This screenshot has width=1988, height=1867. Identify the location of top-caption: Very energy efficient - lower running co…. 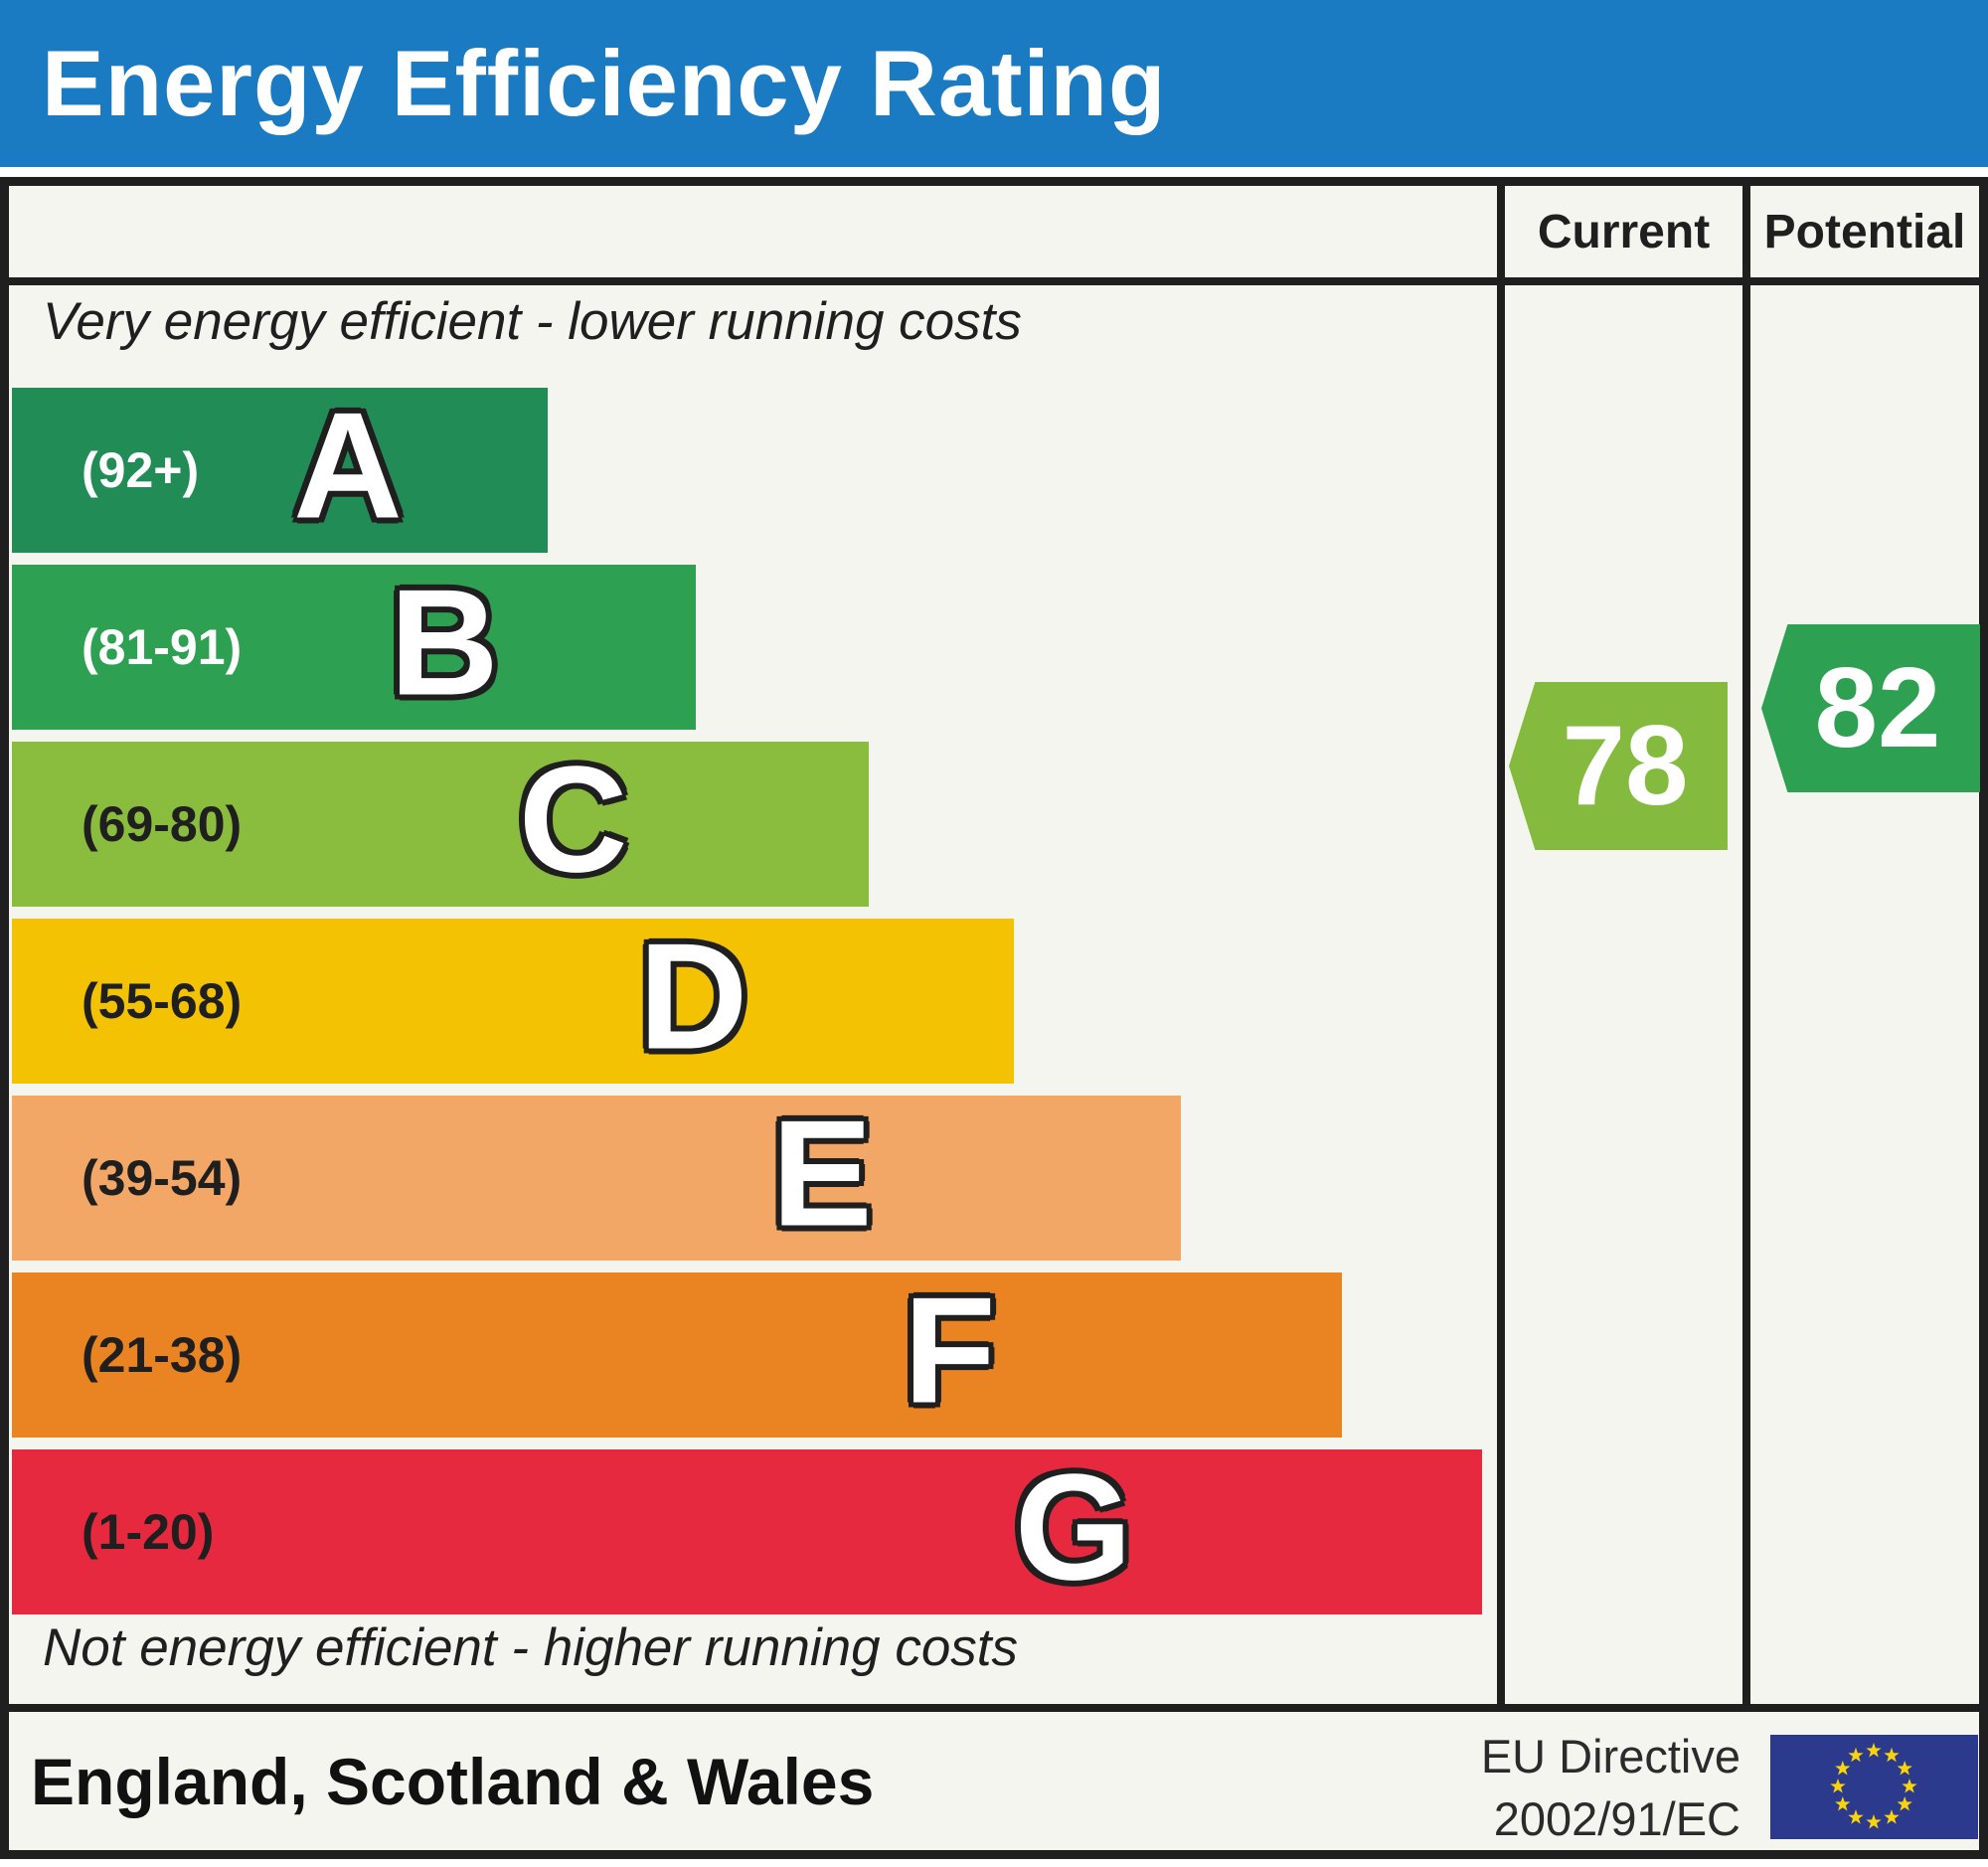
(532, 321).